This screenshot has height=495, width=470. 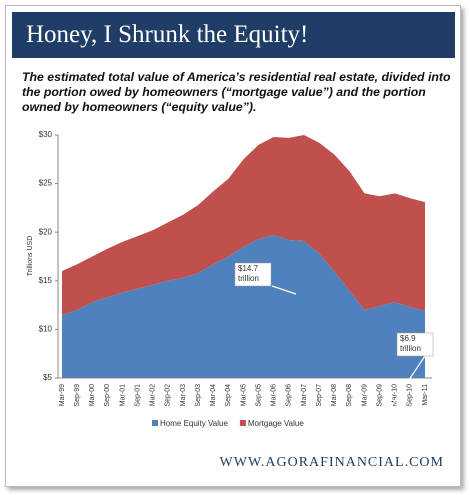 I want to click on footer: WWW.AGORAFINANCIAL.COM, so click(x=331, y=462).